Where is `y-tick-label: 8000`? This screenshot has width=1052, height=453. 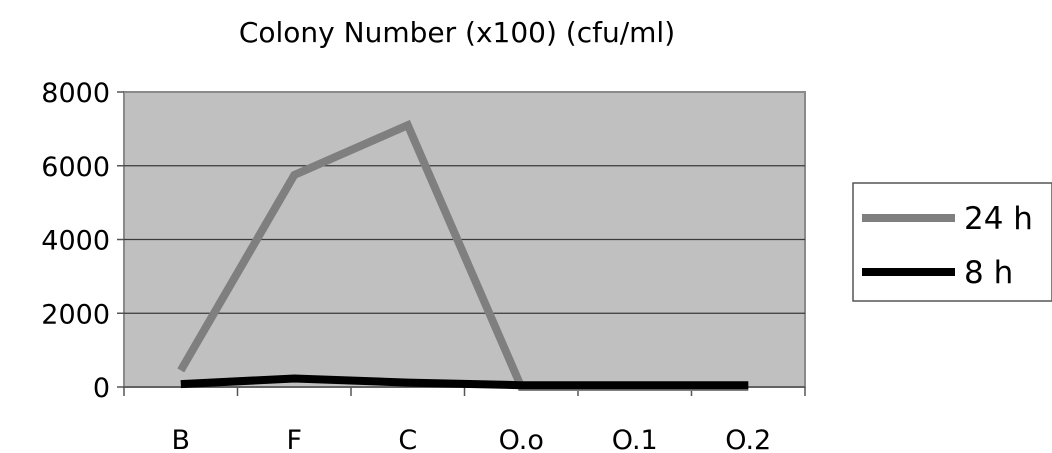 y-tick-label: 8000 is located at coordinates (75, 93).